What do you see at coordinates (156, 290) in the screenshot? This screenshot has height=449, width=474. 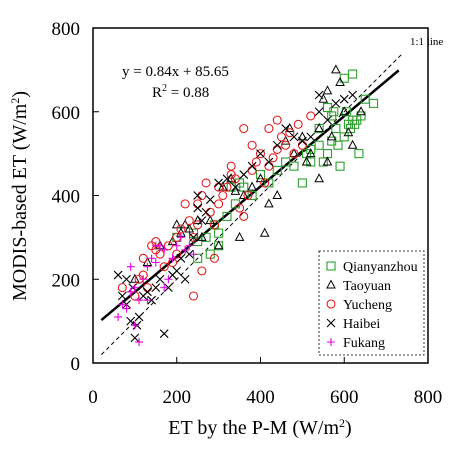 I see `series-fukang` at bounding box center [156, 290].